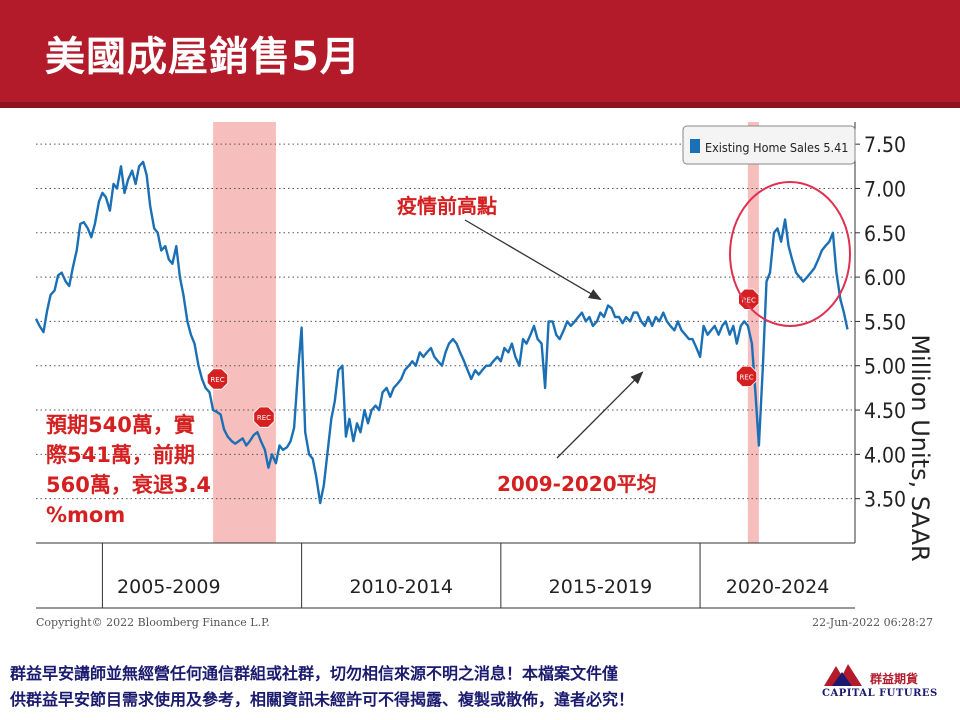  I want to click on arrow-average, so click(600, 415).